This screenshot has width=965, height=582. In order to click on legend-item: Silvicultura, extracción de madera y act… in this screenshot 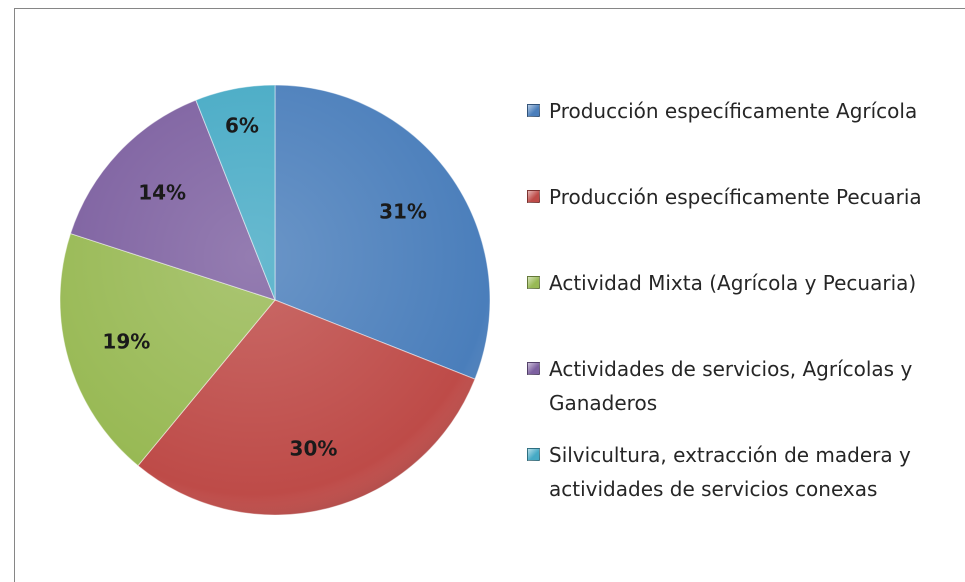, I will do `click(735, 481)`.